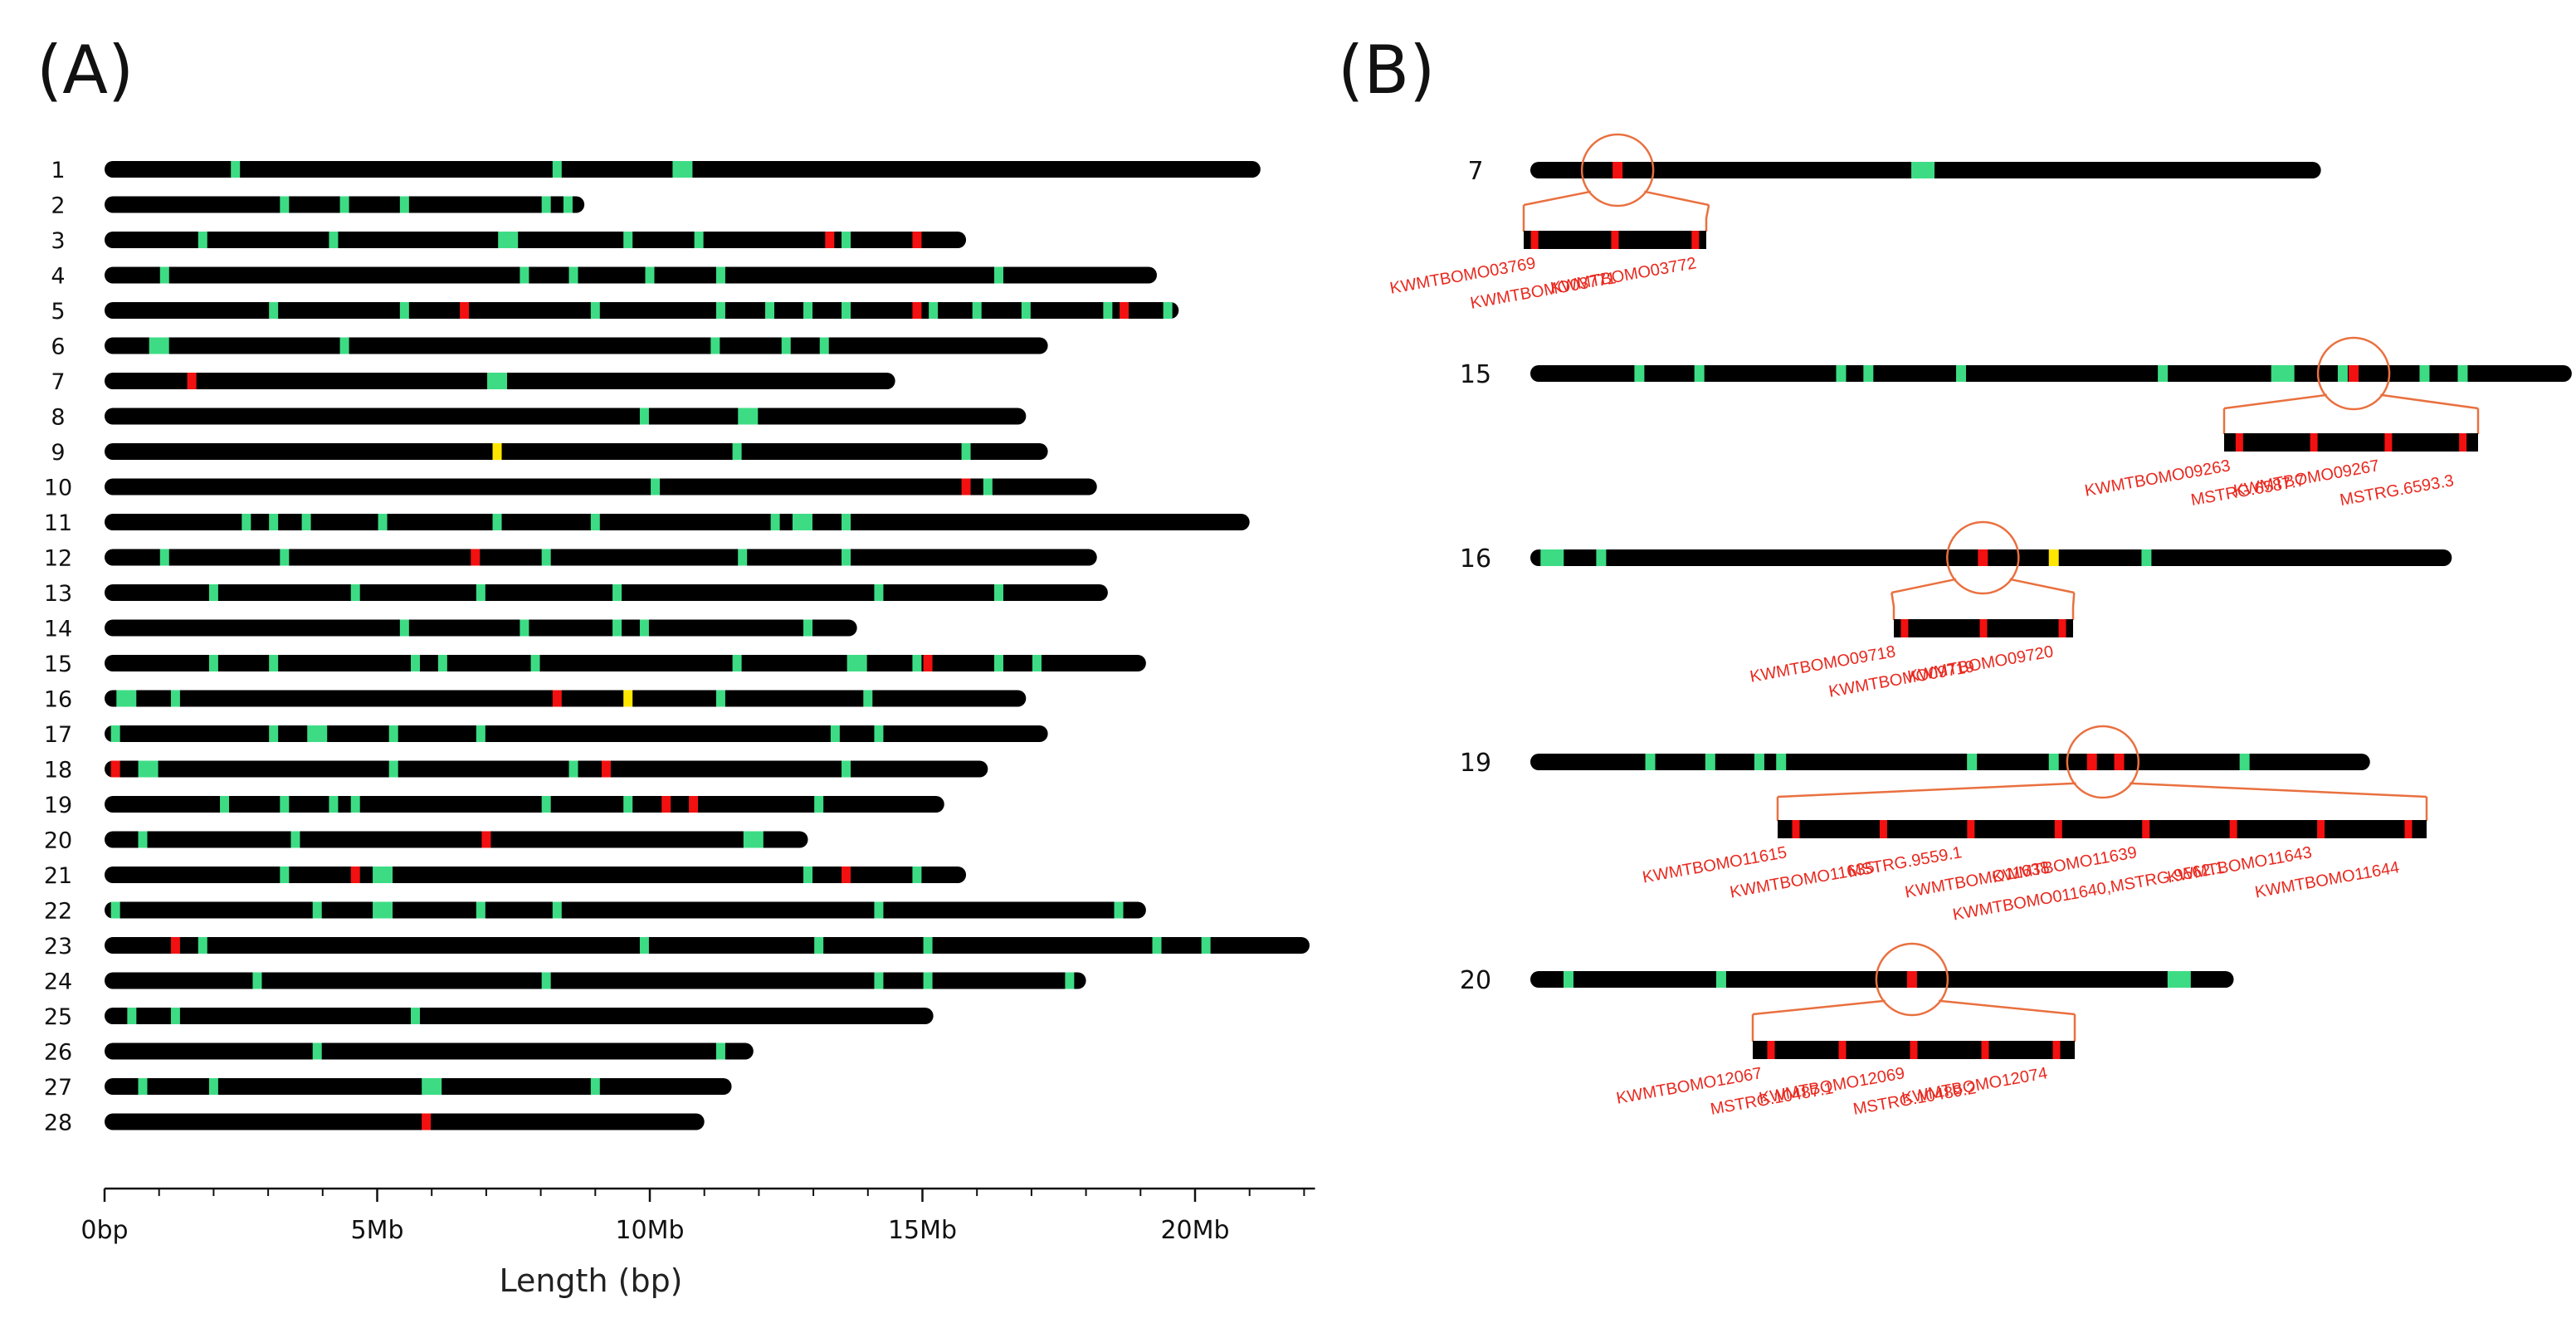 The height and width of the screenshot is (1328, 2576). Describe the element at coordinates (516, 771) in the screenshot. I see `chromosome-18: 18` at that location.